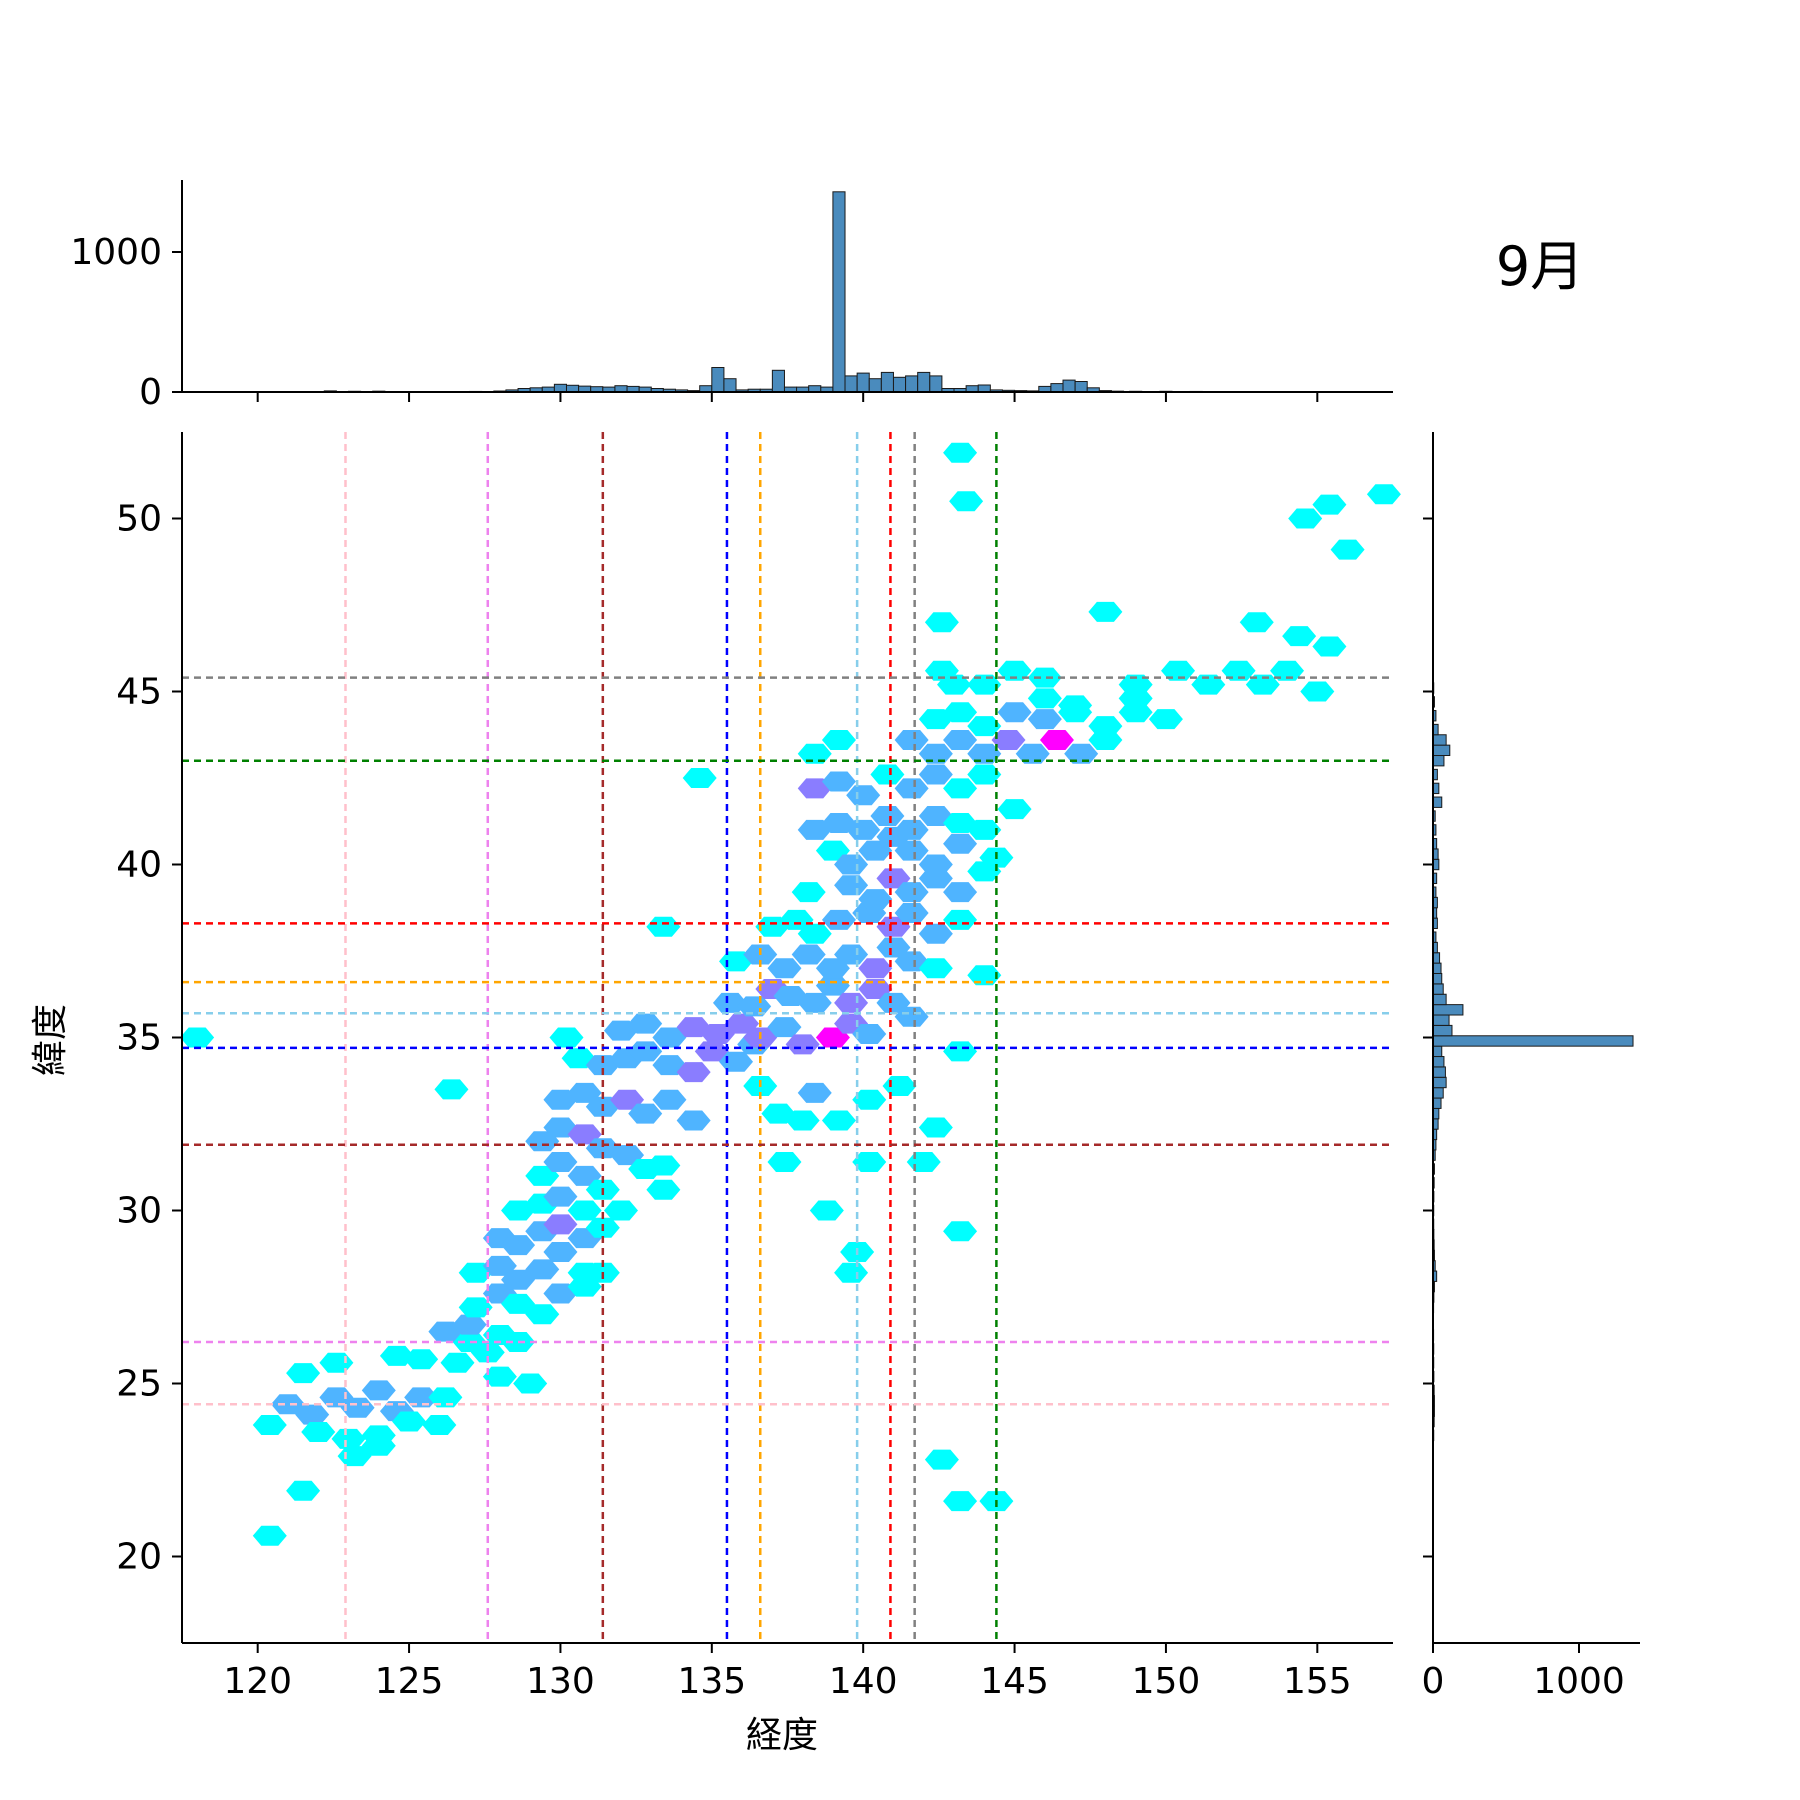  What do you see at coordinates (139, 1557) in the screenshot?
I see `y-tick-label: 20` at bounding box center [139, 1557].